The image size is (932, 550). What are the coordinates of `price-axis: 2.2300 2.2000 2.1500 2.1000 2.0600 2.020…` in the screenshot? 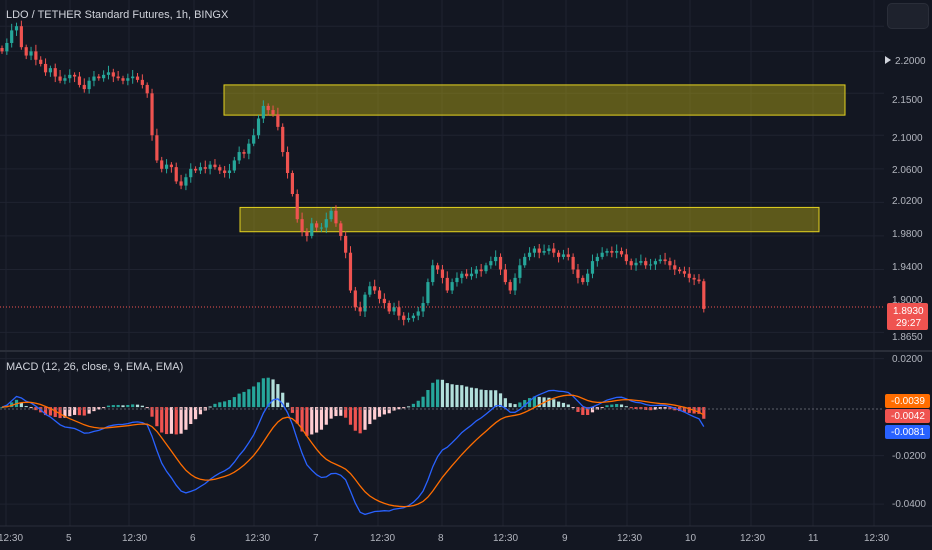 It's located at (907, 181).